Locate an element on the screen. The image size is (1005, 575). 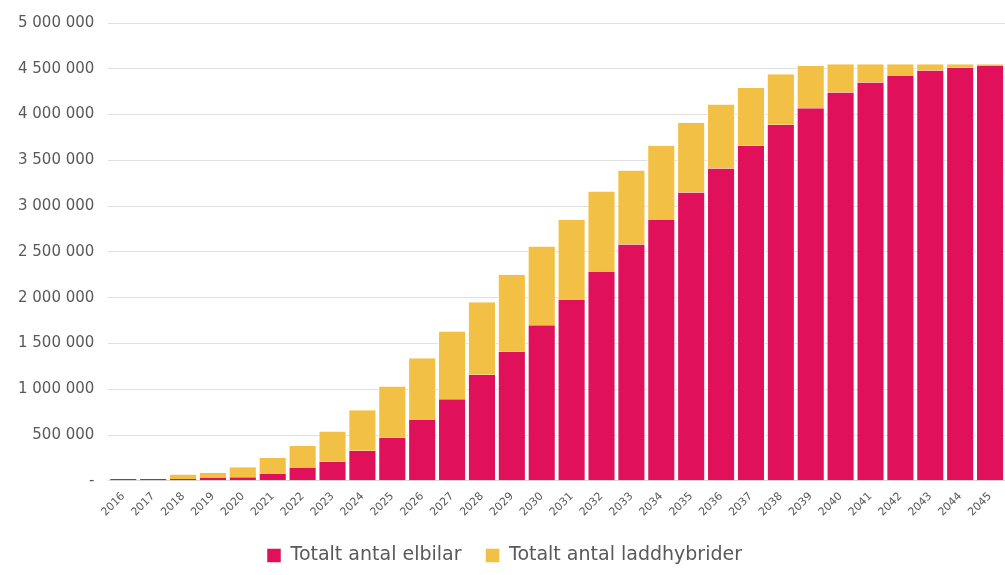
y-tick-label: 1 000 000 is located at coordinates (56, 388).